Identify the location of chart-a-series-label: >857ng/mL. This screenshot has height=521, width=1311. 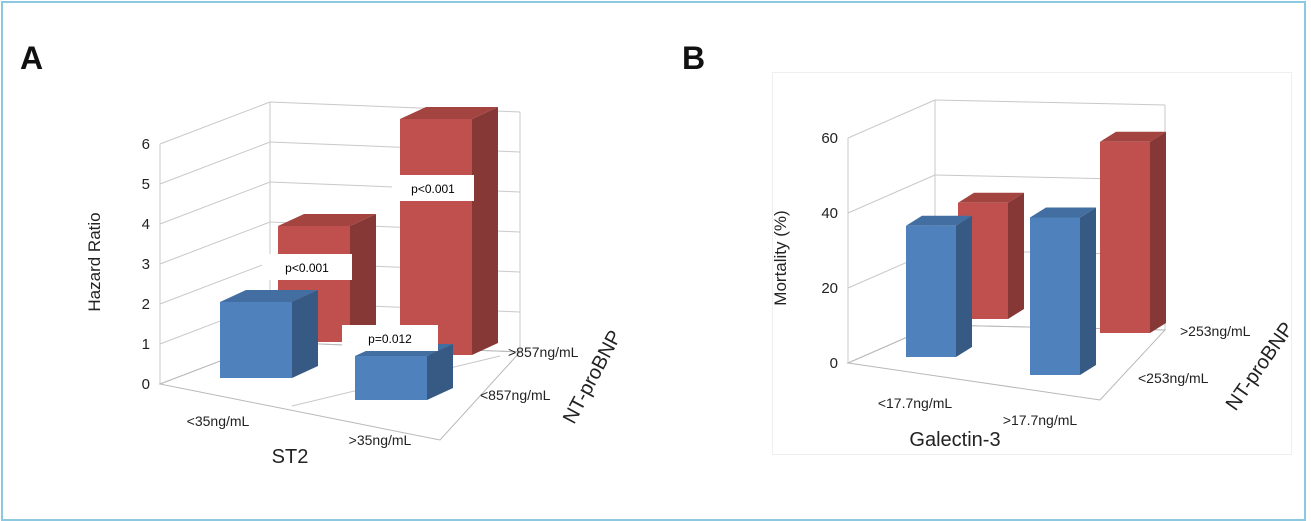
(543, 352).